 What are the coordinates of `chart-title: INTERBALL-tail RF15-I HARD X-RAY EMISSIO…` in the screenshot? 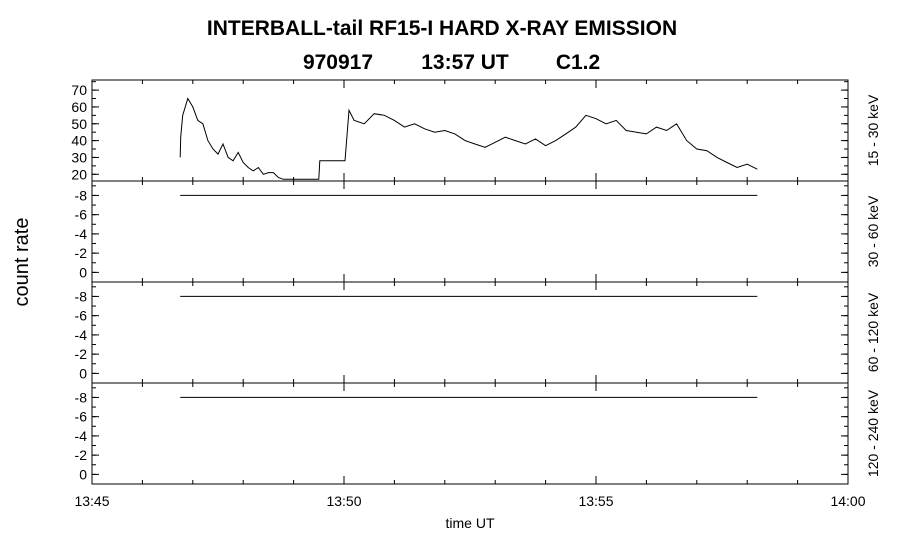 It's located at (442, 28).